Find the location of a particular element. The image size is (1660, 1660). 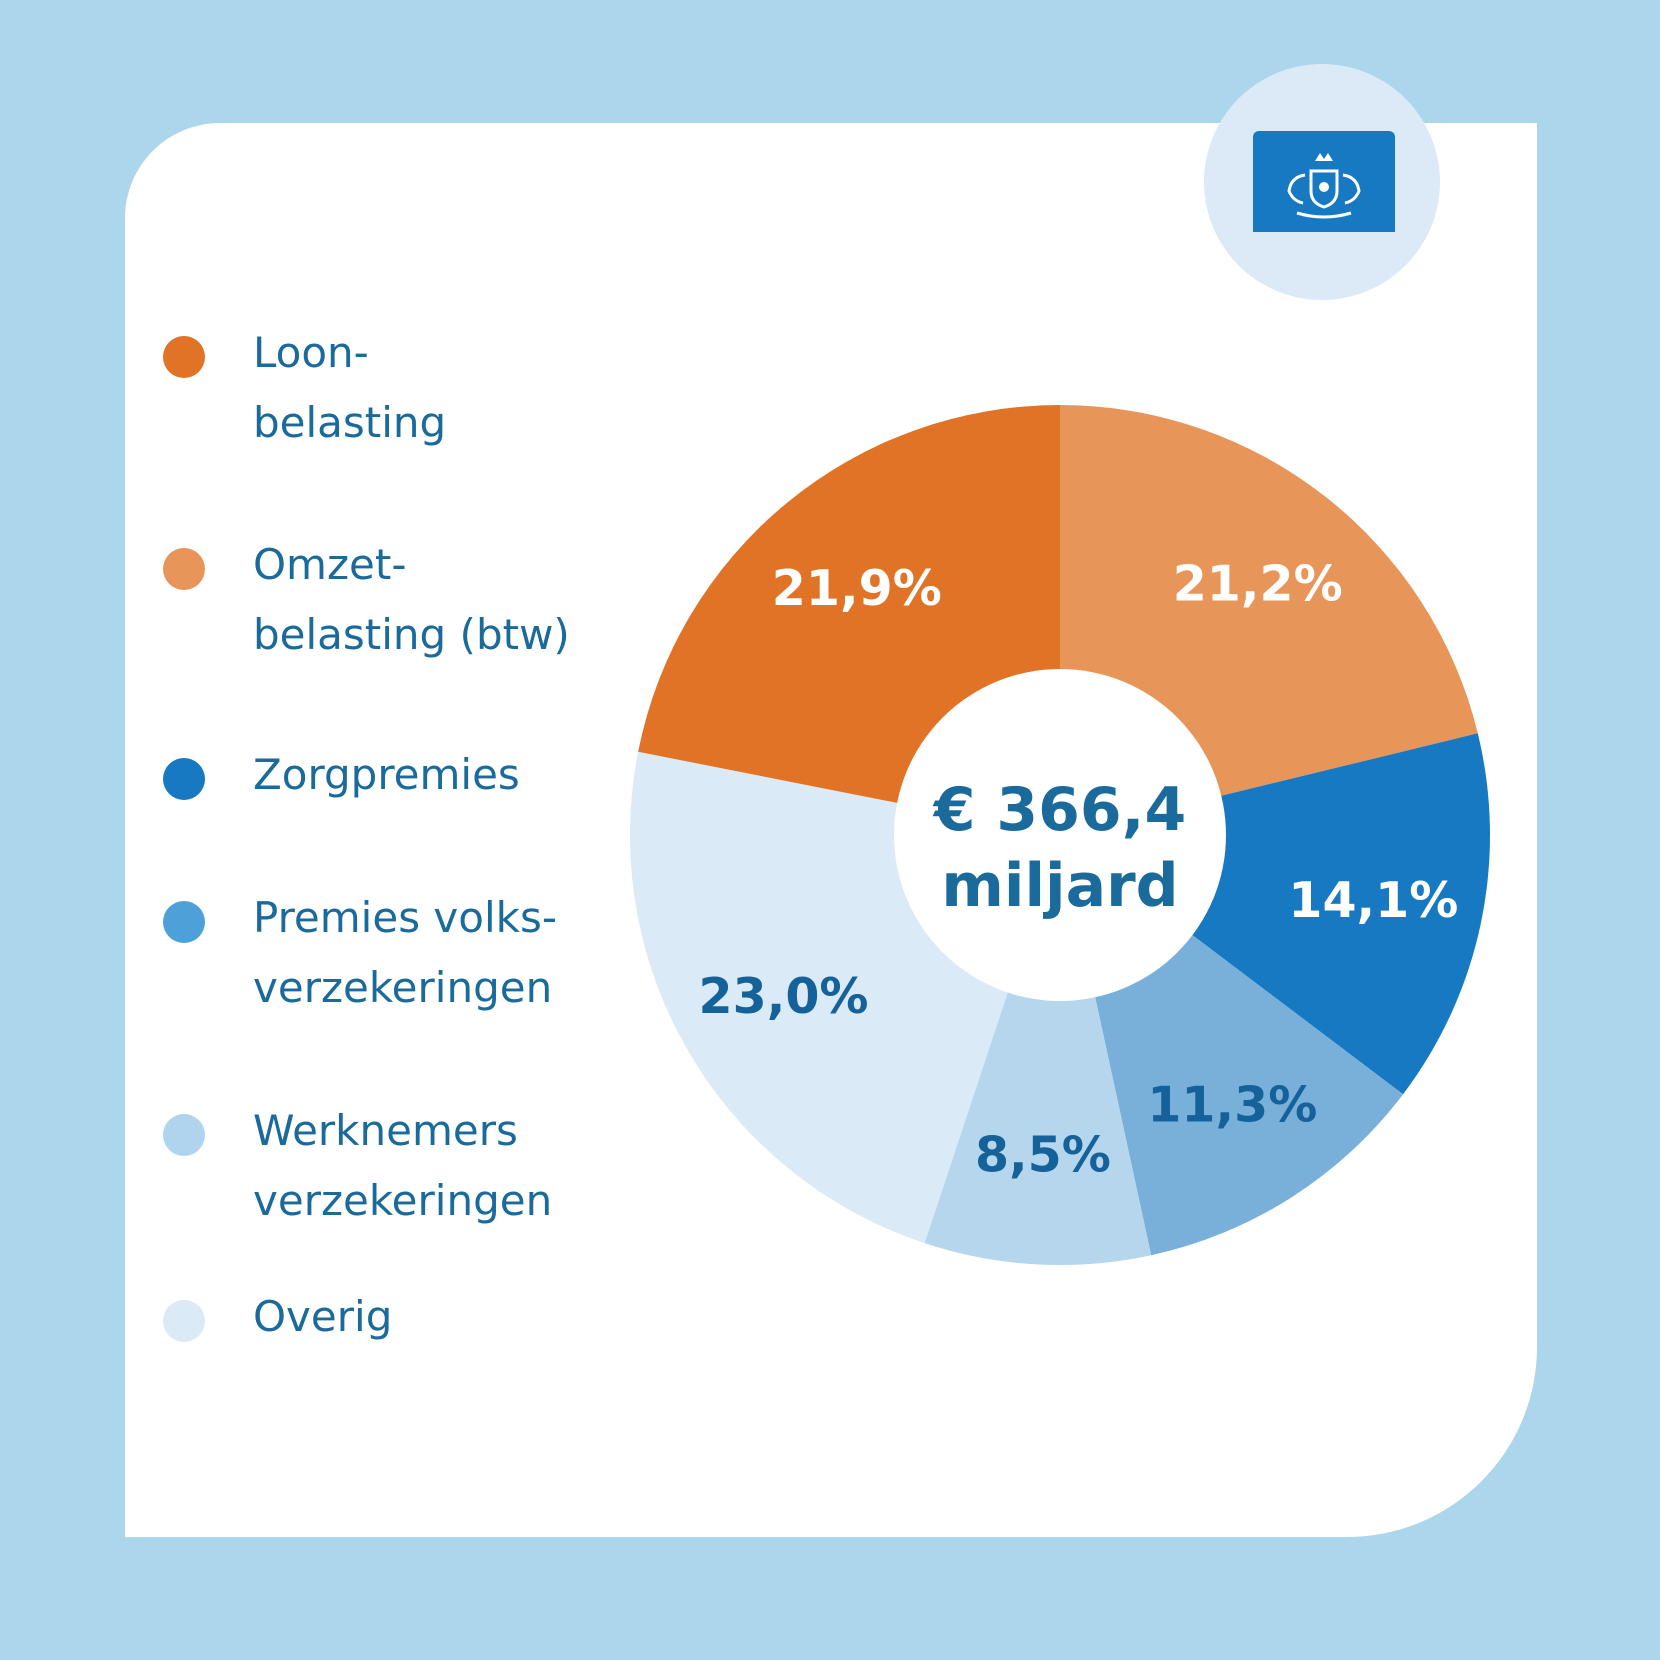

rijksoverheid-logo is located at coordinates (1324, 181).